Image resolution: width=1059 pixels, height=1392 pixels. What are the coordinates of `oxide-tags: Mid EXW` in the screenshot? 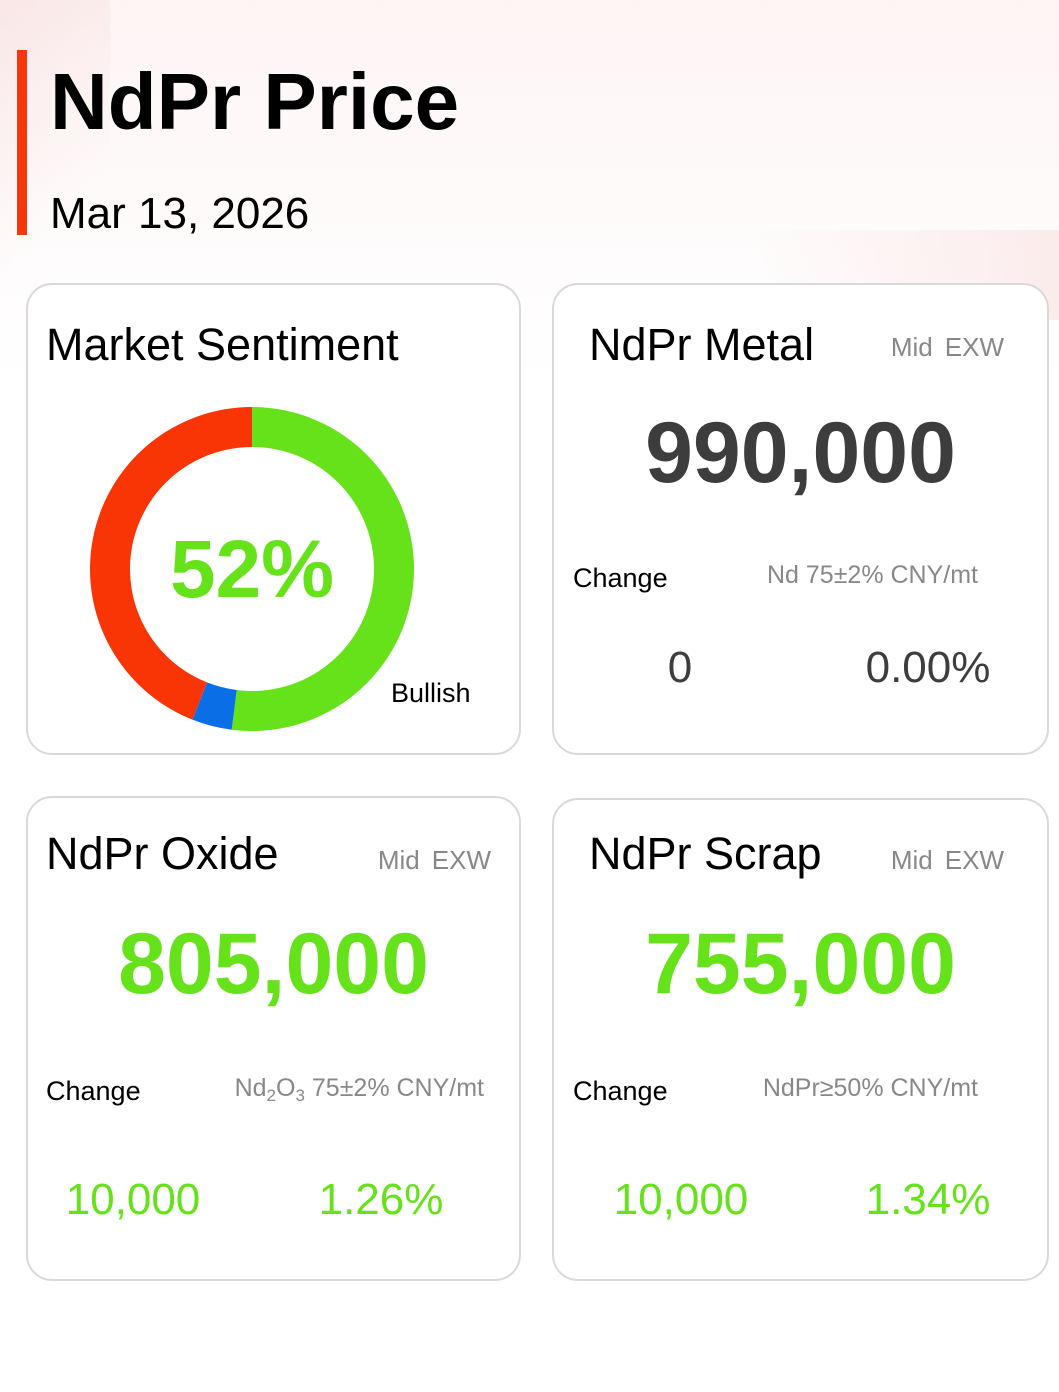 It's located at (434, 860).